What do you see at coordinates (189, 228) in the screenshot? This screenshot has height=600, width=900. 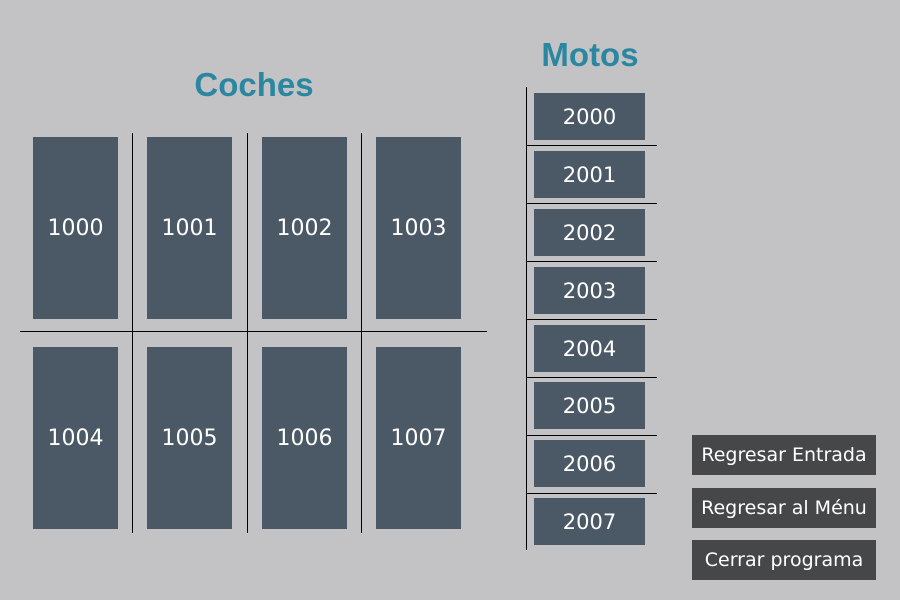 I see `car-slot-1001: 1001` at bounding box center [189, 228].